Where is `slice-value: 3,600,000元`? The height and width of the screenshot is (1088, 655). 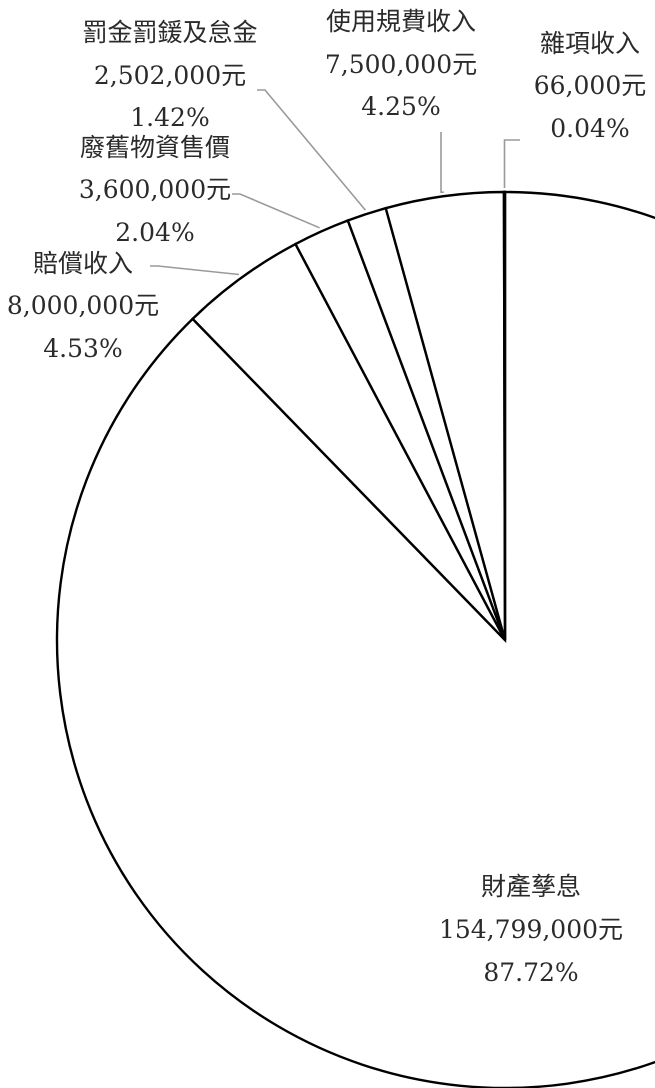
slice-value: 3,600,000元 is located at coordinates (155, 189).